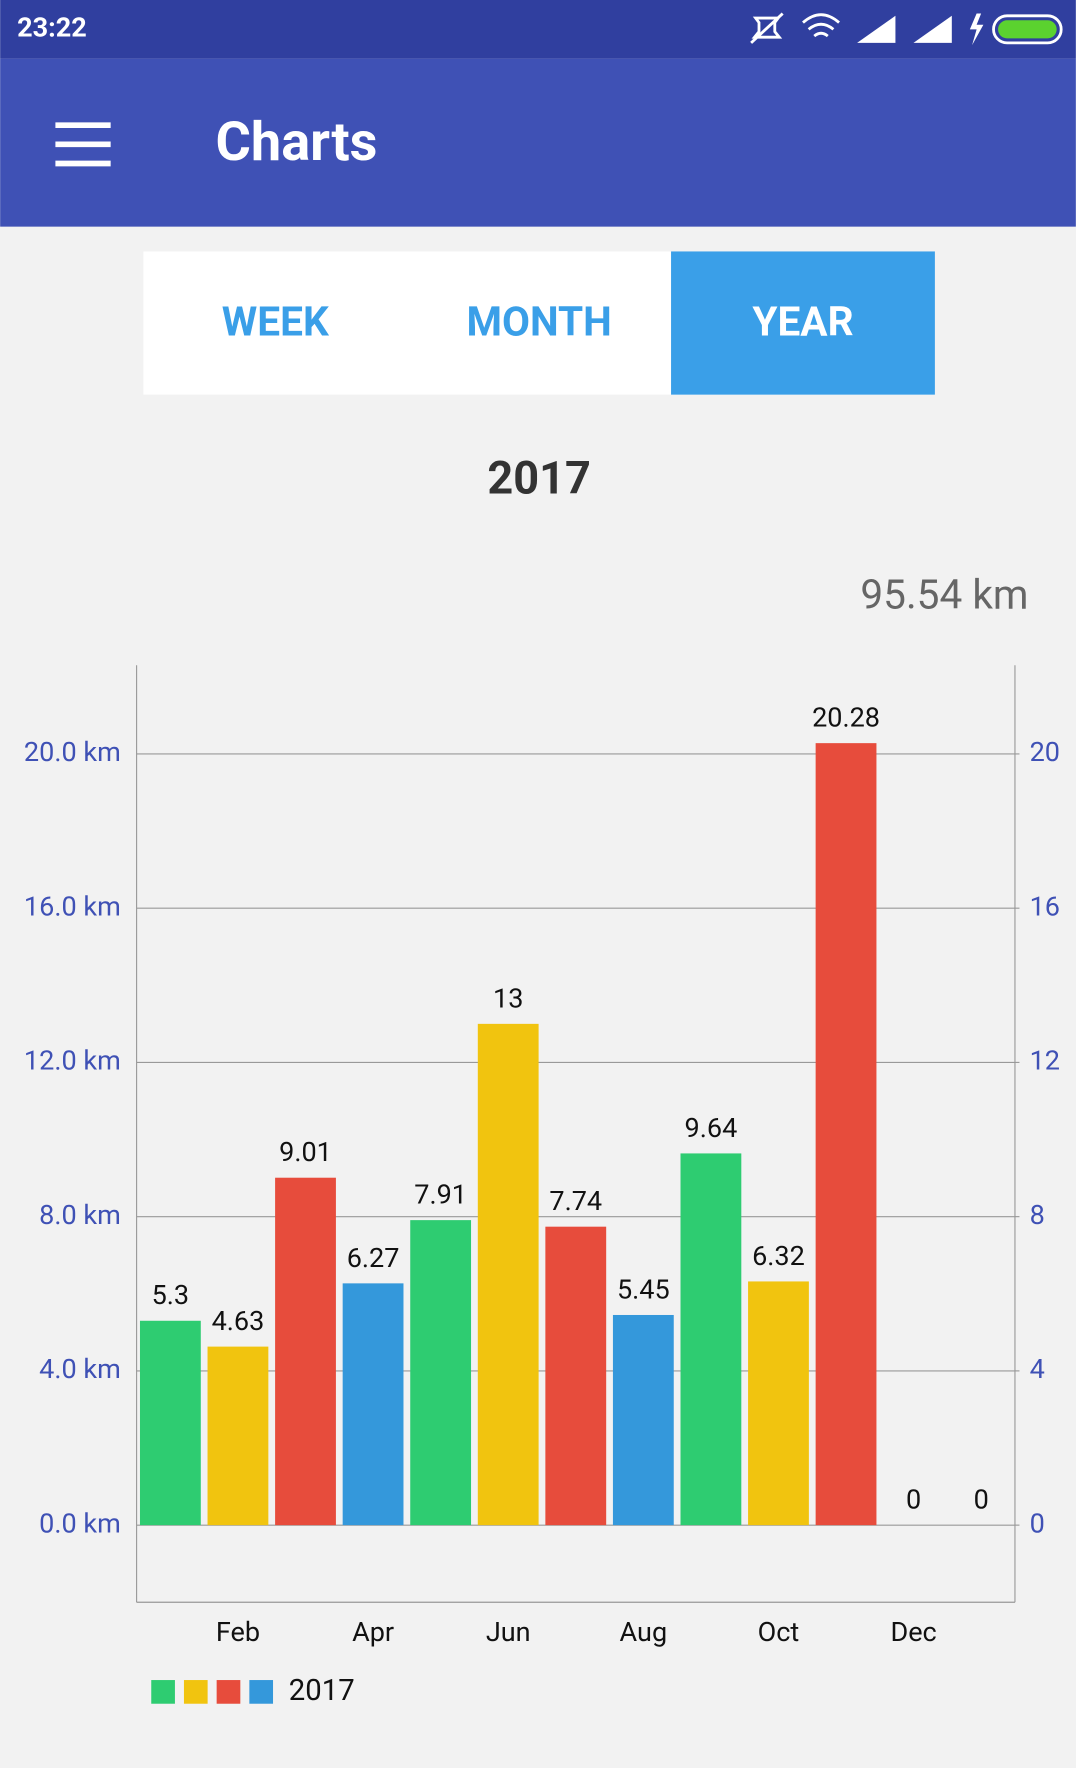 This screenshot has width=1076, height=1768. What do you see at coordinates (322, 1691) in the screenshot?
I see `legend-label: 2017` at bounding box center [322, 1691].